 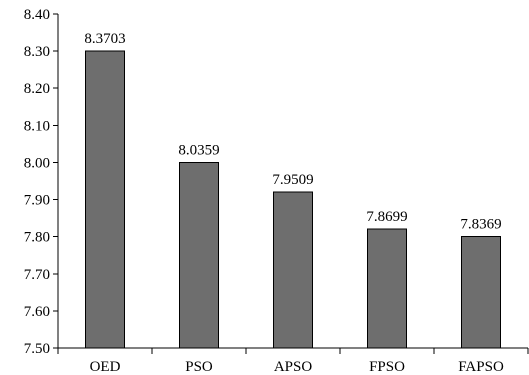 What do you see at coordinates (387, 367) in the screenshot?
I see `x-tick-label-fpso: FPSO` at bounding box center [387, 367].